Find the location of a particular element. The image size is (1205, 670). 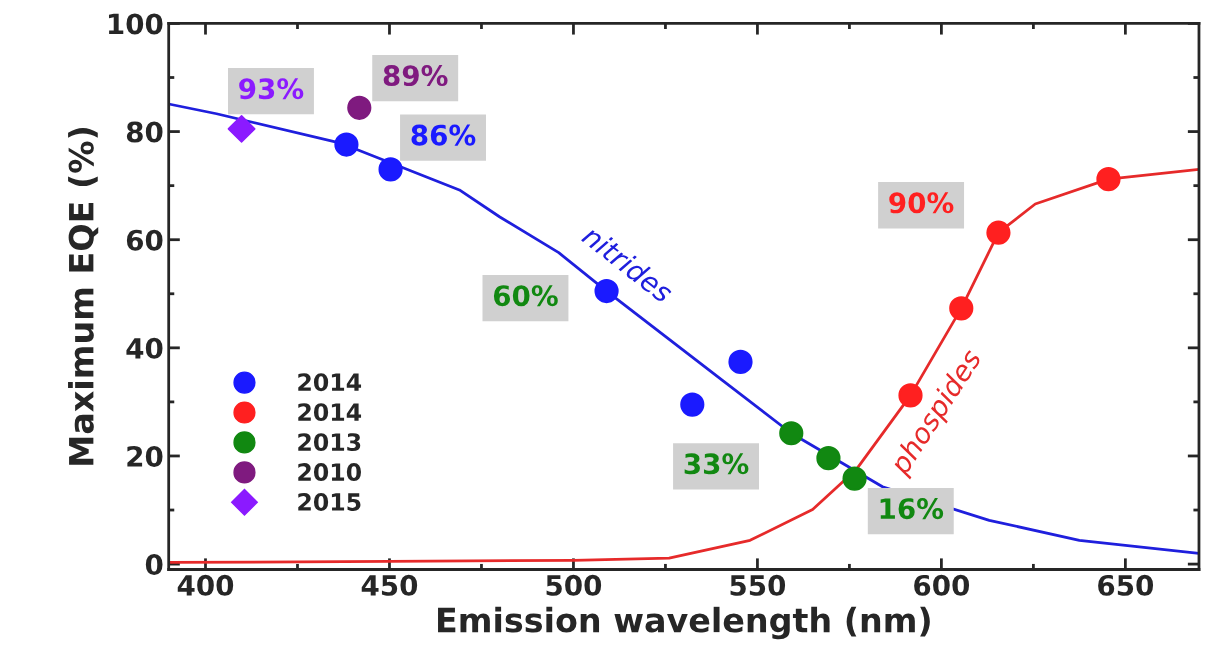

annotation: 86% is located at coordinates (443, 135).